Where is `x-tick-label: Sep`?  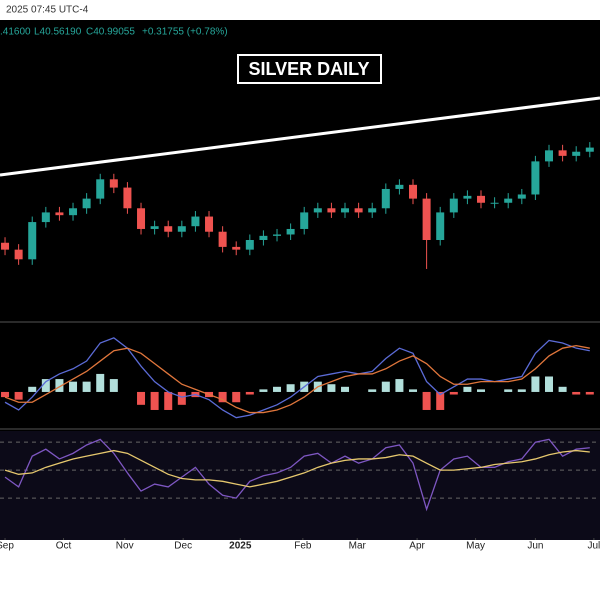 x-tick-label: Sep is located at coordinates (7, 546).